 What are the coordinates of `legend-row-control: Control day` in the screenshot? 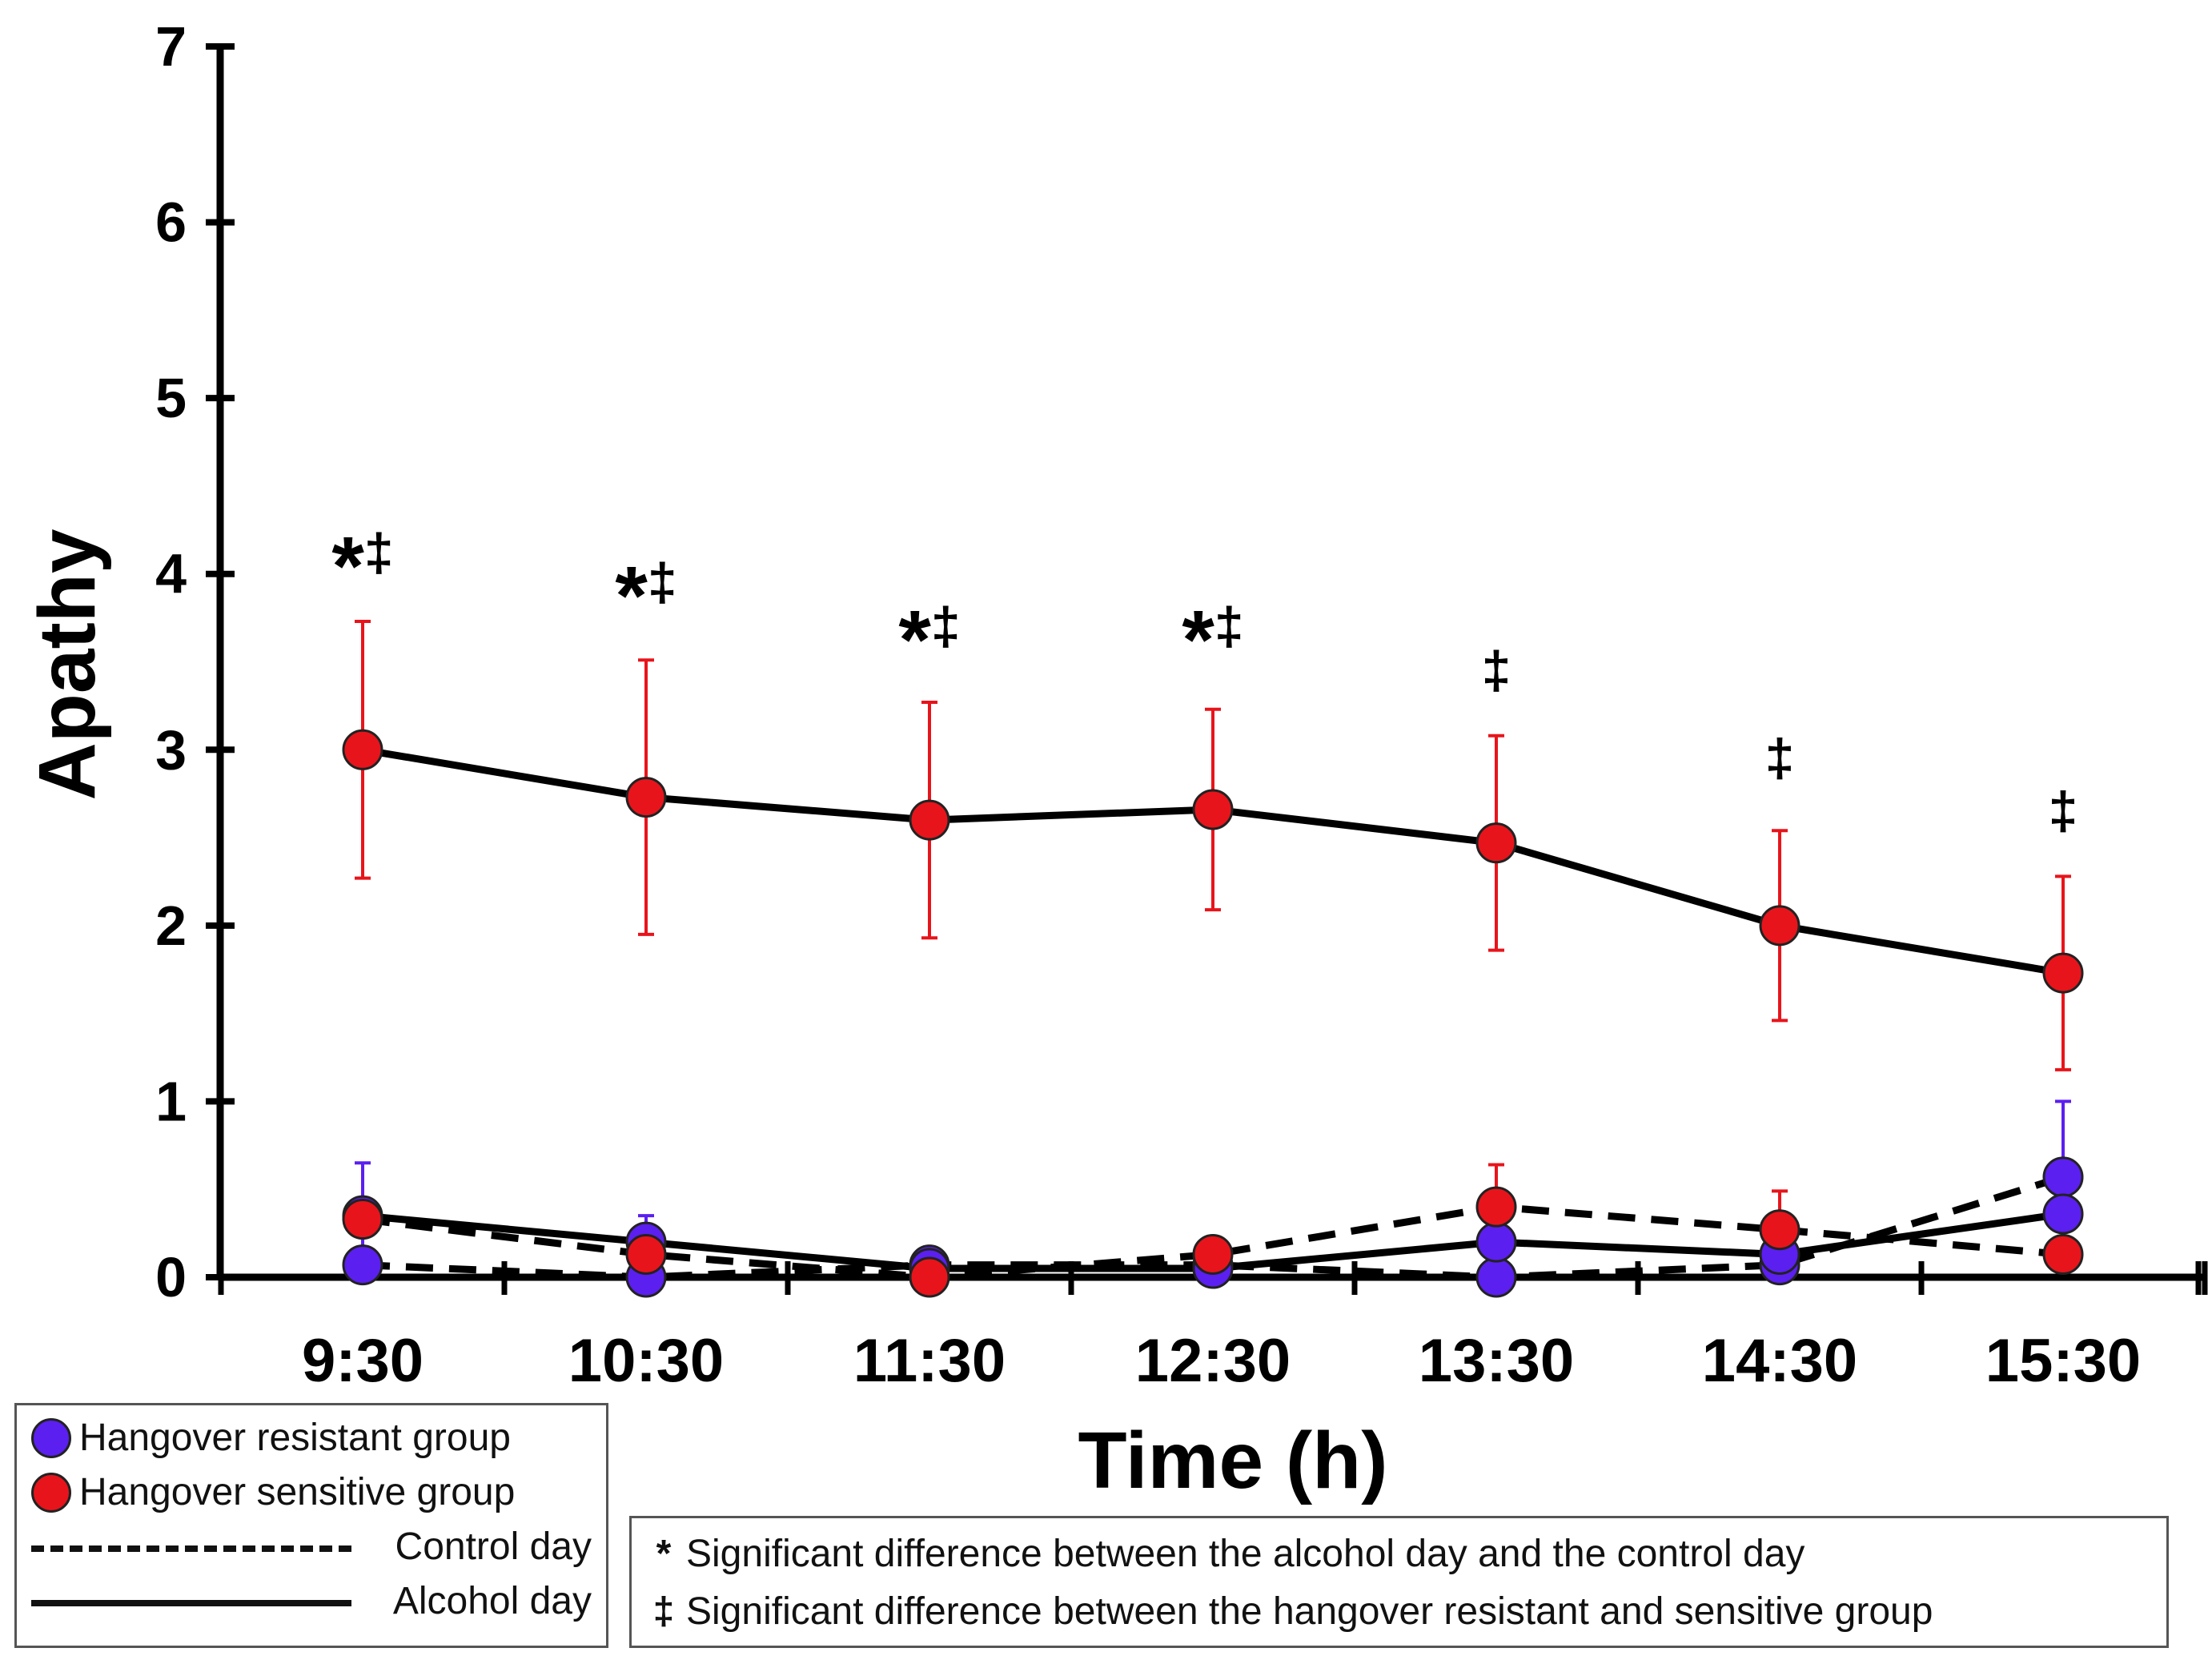 It's located at (311, 1547).